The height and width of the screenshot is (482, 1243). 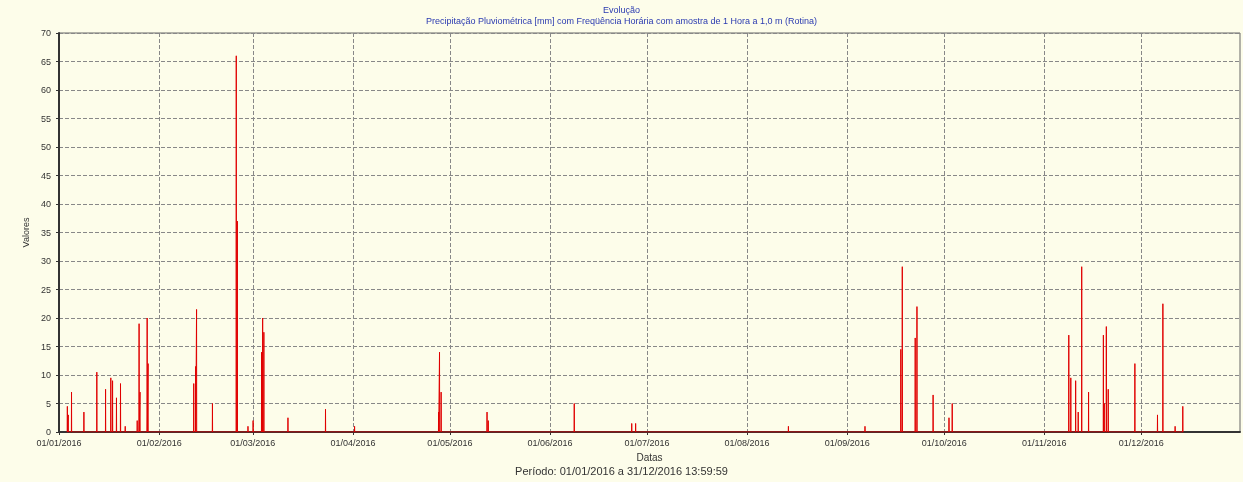 I want to click on x-tick-label: 01/02/2016, so click(x=159, y=442).